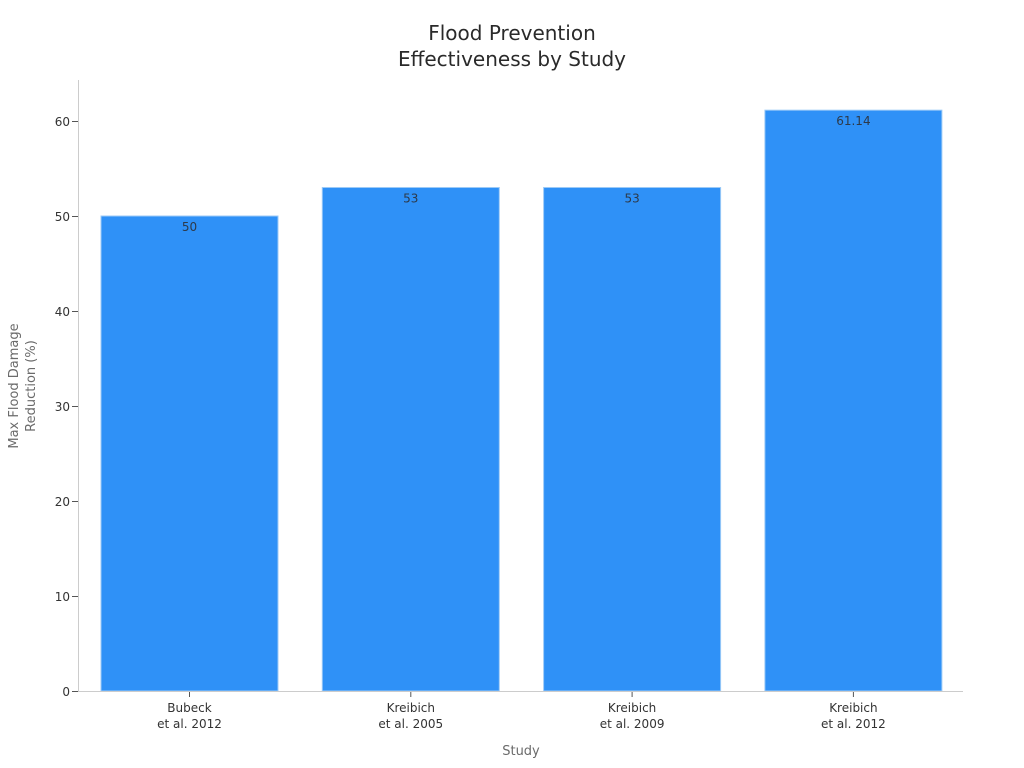 This screenshot has width=1024, height=768. Describe the element at coordinates (14, 385) in the screenshot. I see `y-axis-label-line-1: Max Flood Damage` at that location.